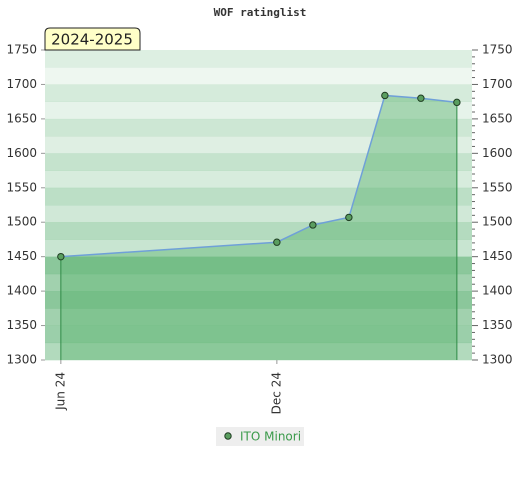 Image resolution: width=520 pixels, height=484 pixels. Describe the element at coordinates (21, 360) in the screenshot. I see `y-tick-label: 1300` at that location.